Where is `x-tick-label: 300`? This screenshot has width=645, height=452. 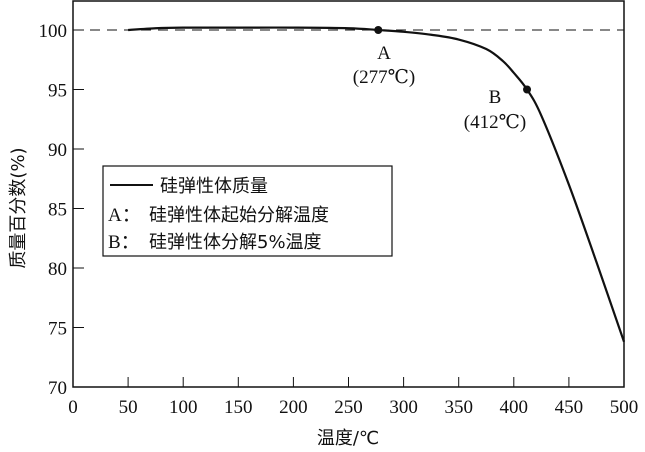 x-tick-label: 300 is located at coordinates (403, 407).